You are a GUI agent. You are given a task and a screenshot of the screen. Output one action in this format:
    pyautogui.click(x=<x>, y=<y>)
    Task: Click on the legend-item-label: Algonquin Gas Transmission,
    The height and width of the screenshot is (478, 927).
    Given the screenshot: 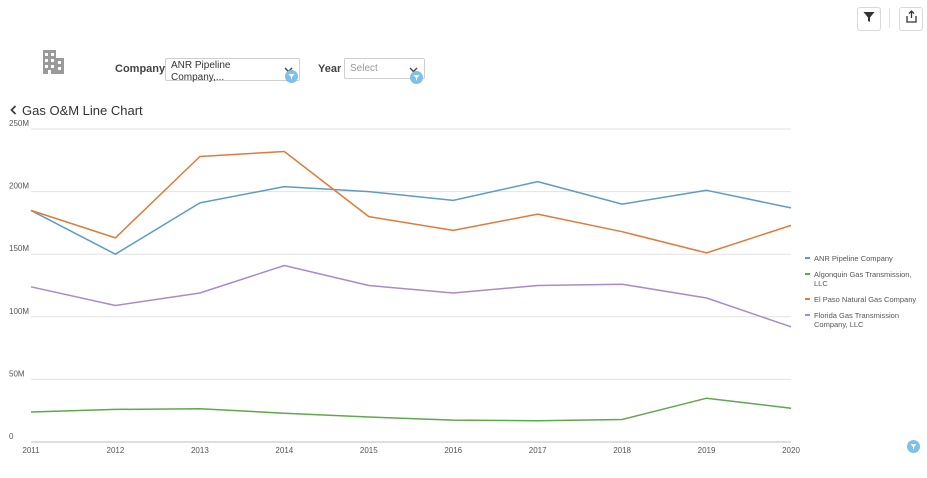 What is the action you would take?
    pyautogui.click(x=863, y=274)
    